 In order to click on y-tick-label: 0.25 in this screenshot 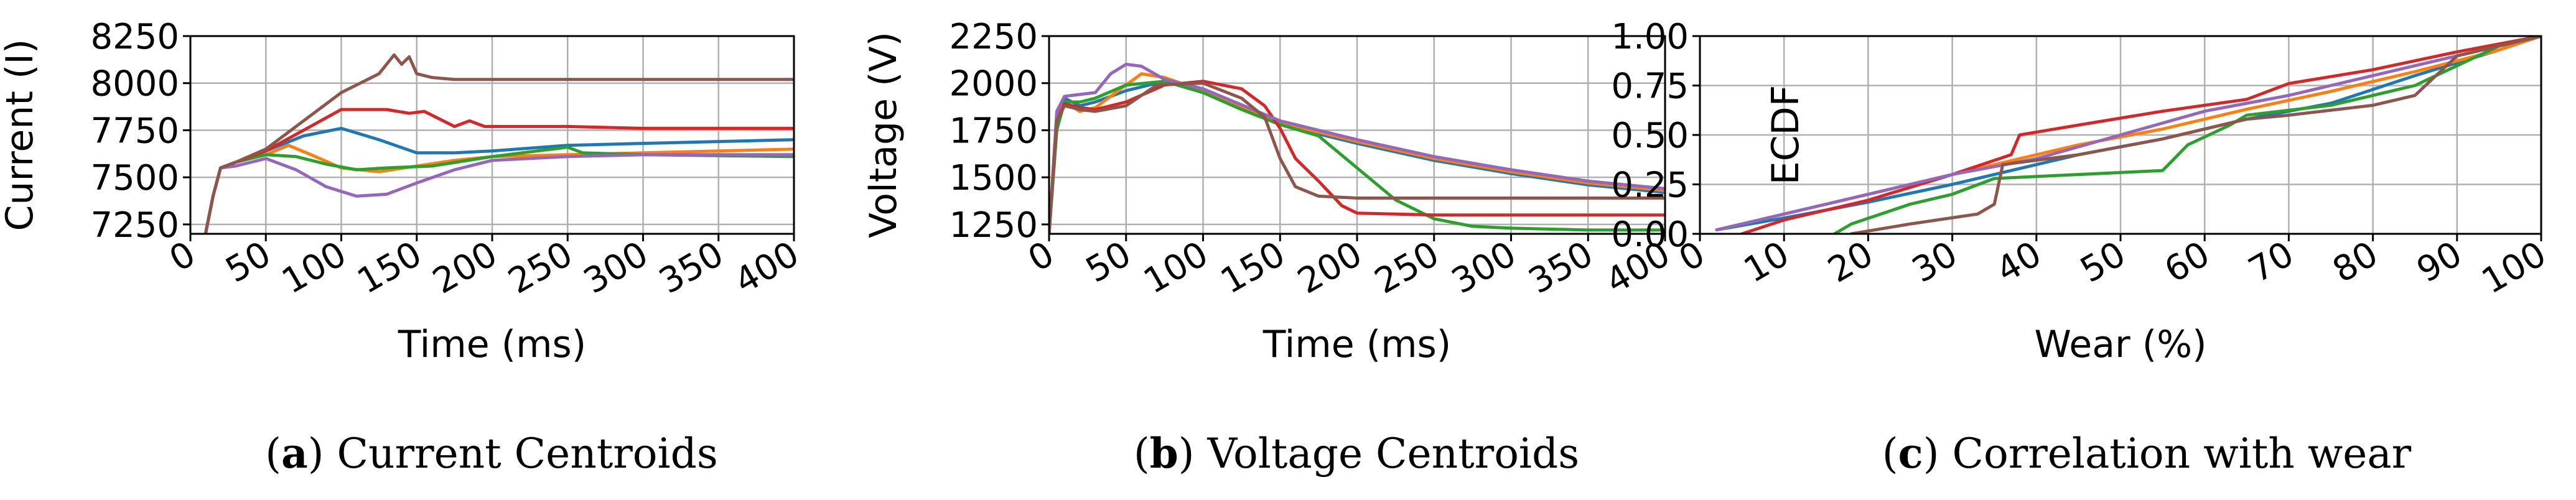, I will do `click(1650, 185)`.